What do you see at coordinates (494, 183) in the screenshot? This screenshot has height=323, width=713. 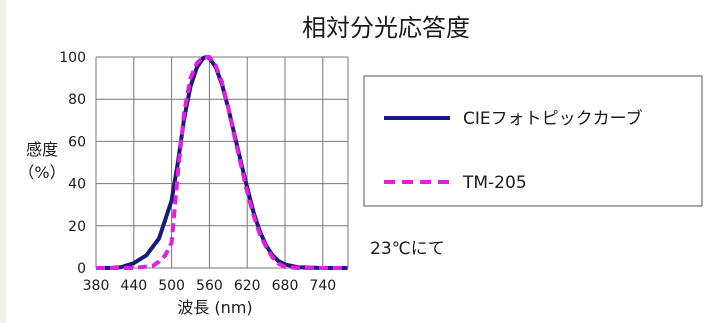 I see `legend-label-tm205: TM-205` at bounding box center [494, 183].